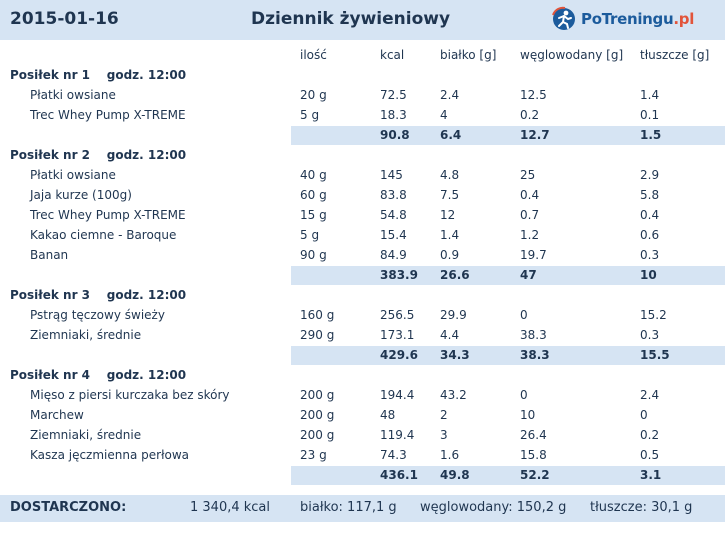 Image resolution: width=725 pixels, height=550 pixels. What do you see at coordinates (230, 507) in the screenshot?
I see `summary-kcal: 1 340,4 kcal` at bounding box center [230, 507].